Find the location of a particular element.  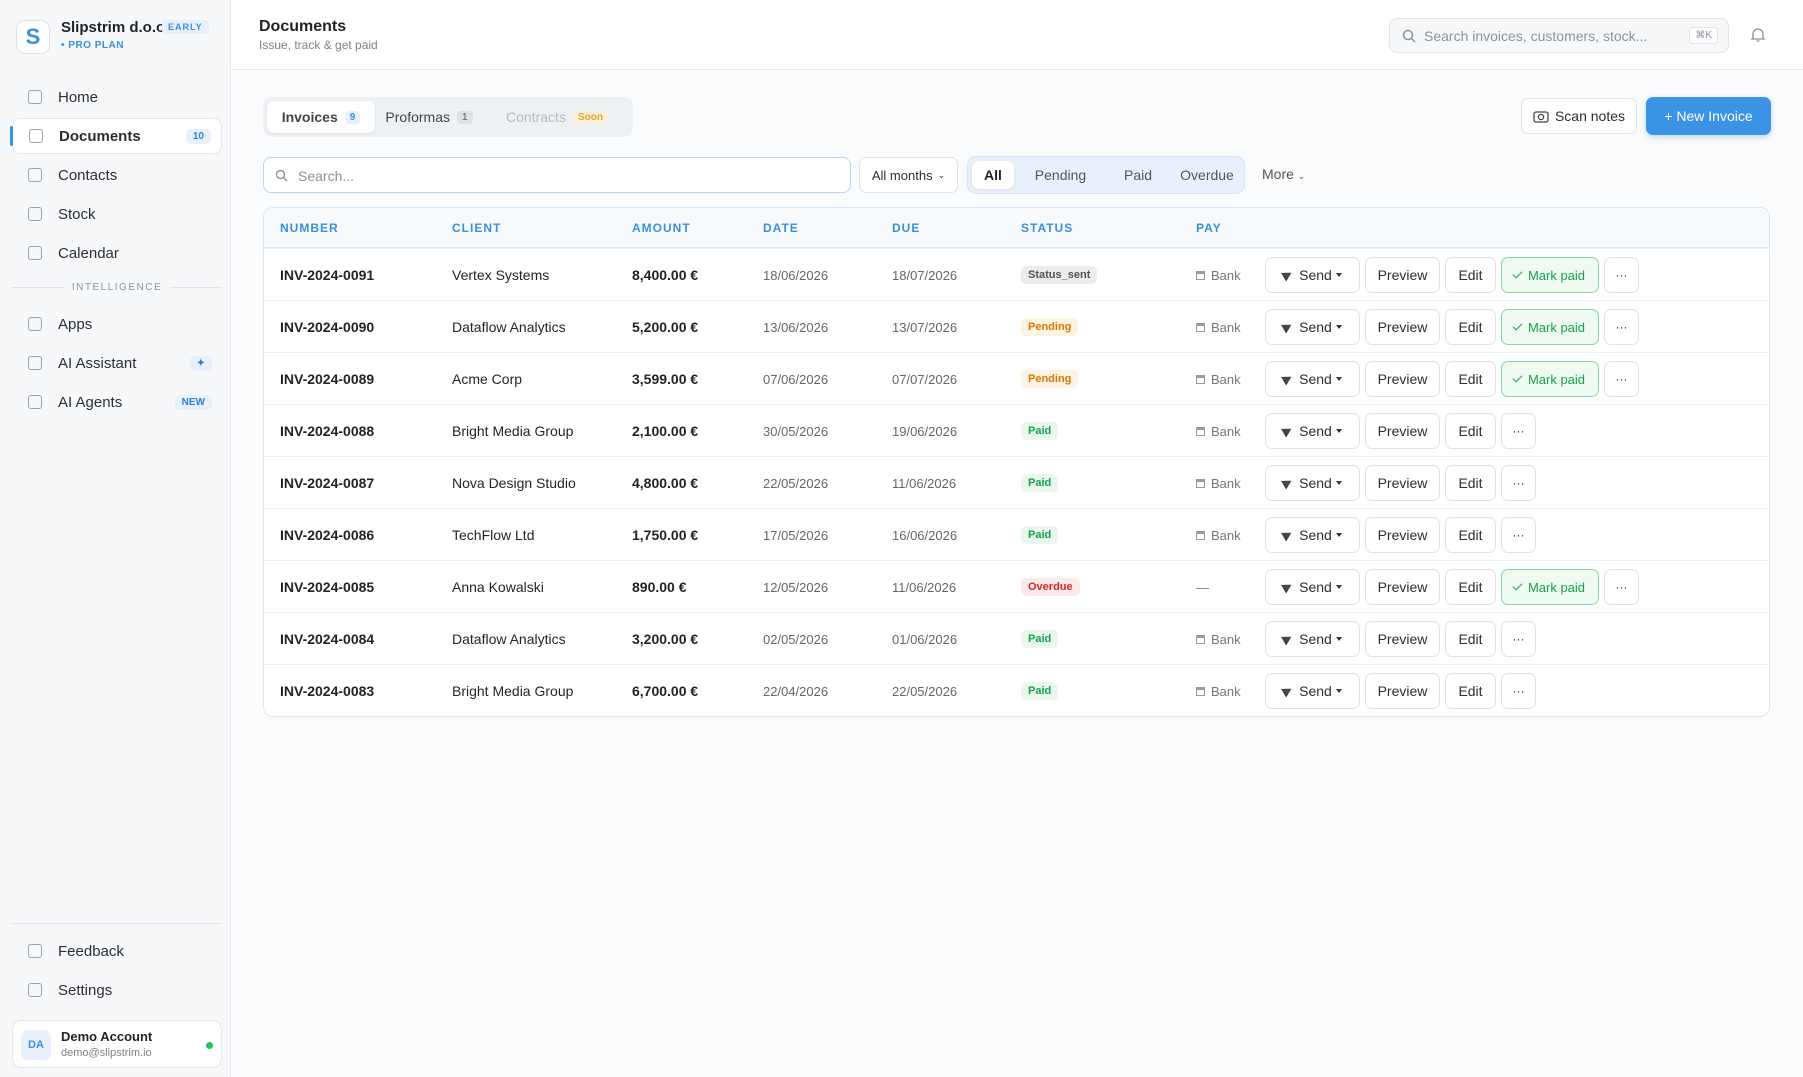

status-option: Overdue is located at coordinates (1207, 175).